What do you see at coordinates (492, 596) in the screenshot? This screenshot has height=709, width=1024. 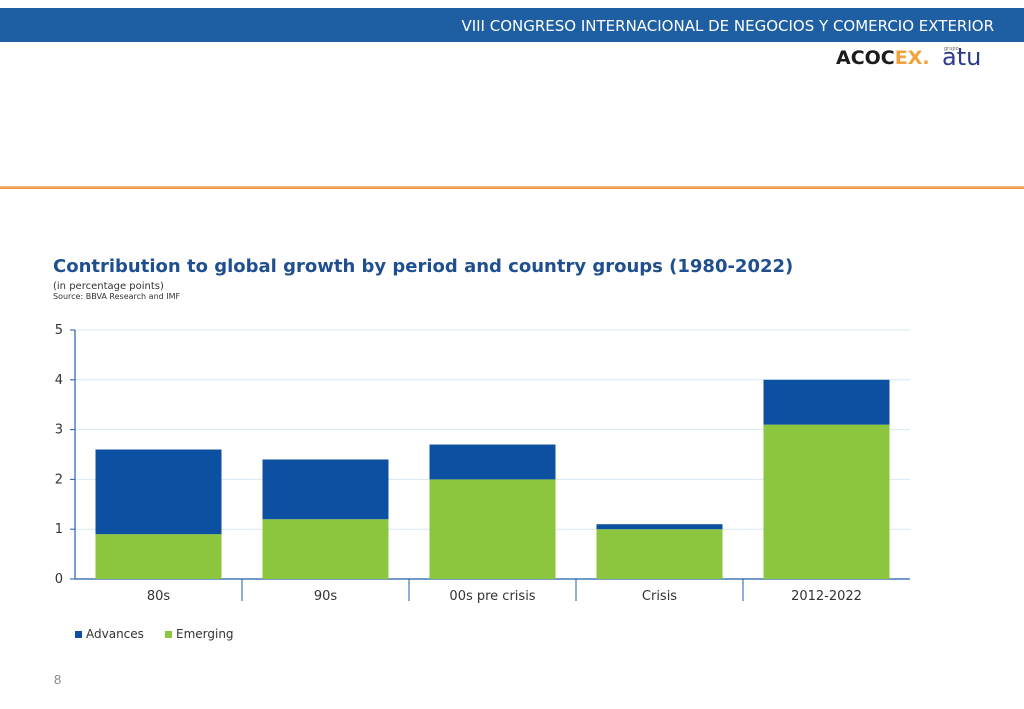 I see `x-tick-label: 00s pre crisis` at bounding box center [492, 596].